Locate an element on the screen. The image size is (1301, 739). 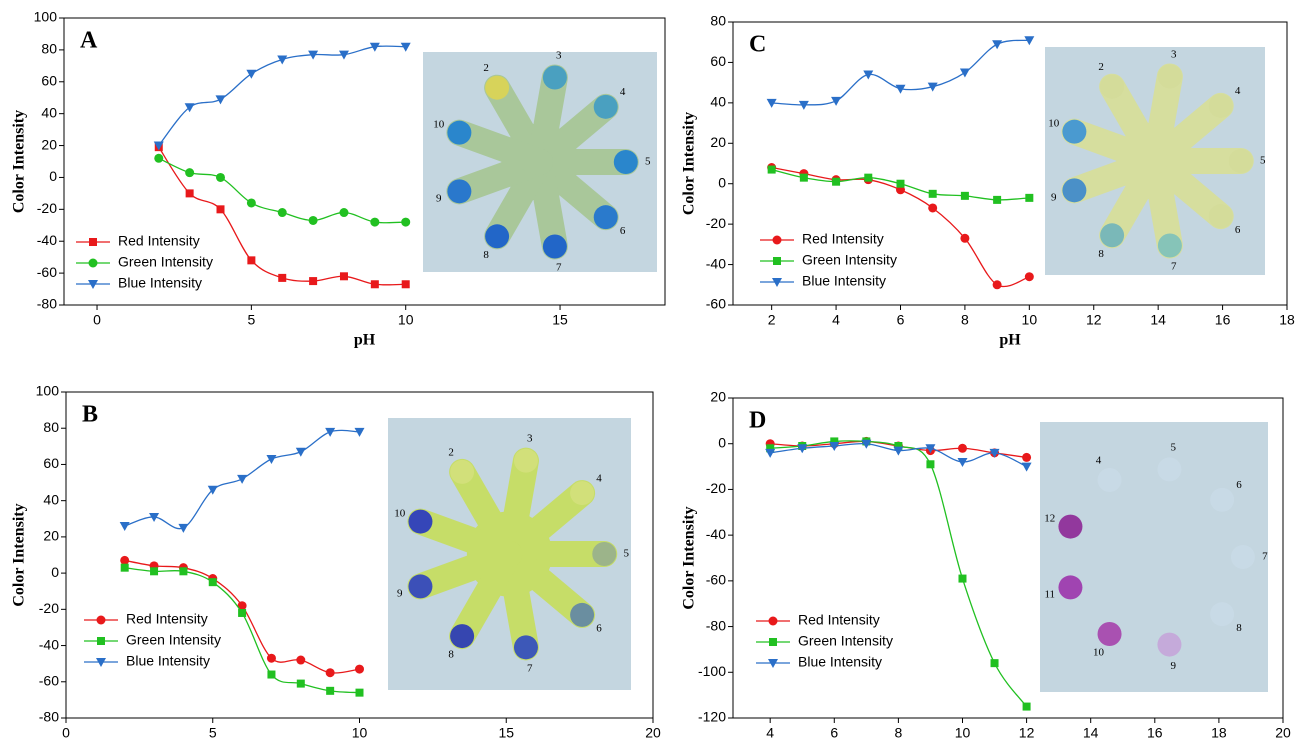
panel-label: A is located at coordinates (89, 41).